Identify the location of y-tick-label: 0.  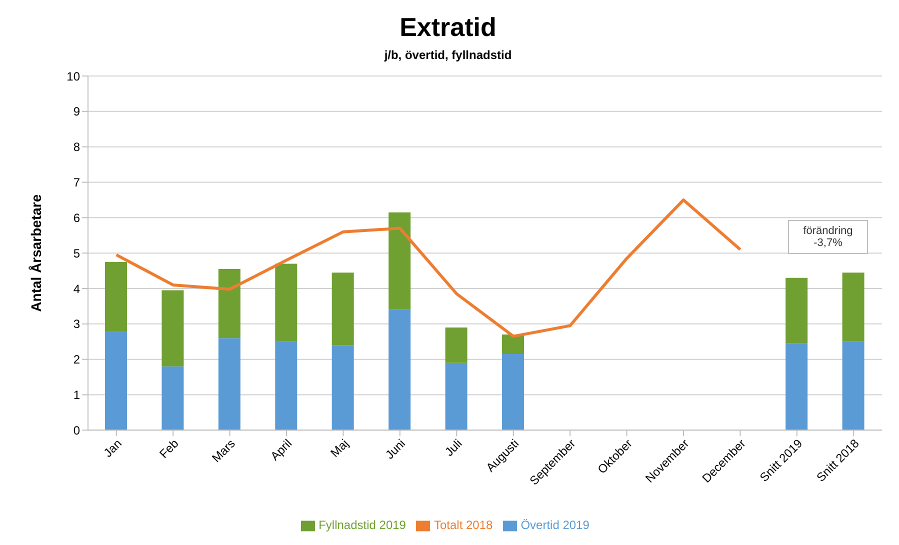
(76, 430).